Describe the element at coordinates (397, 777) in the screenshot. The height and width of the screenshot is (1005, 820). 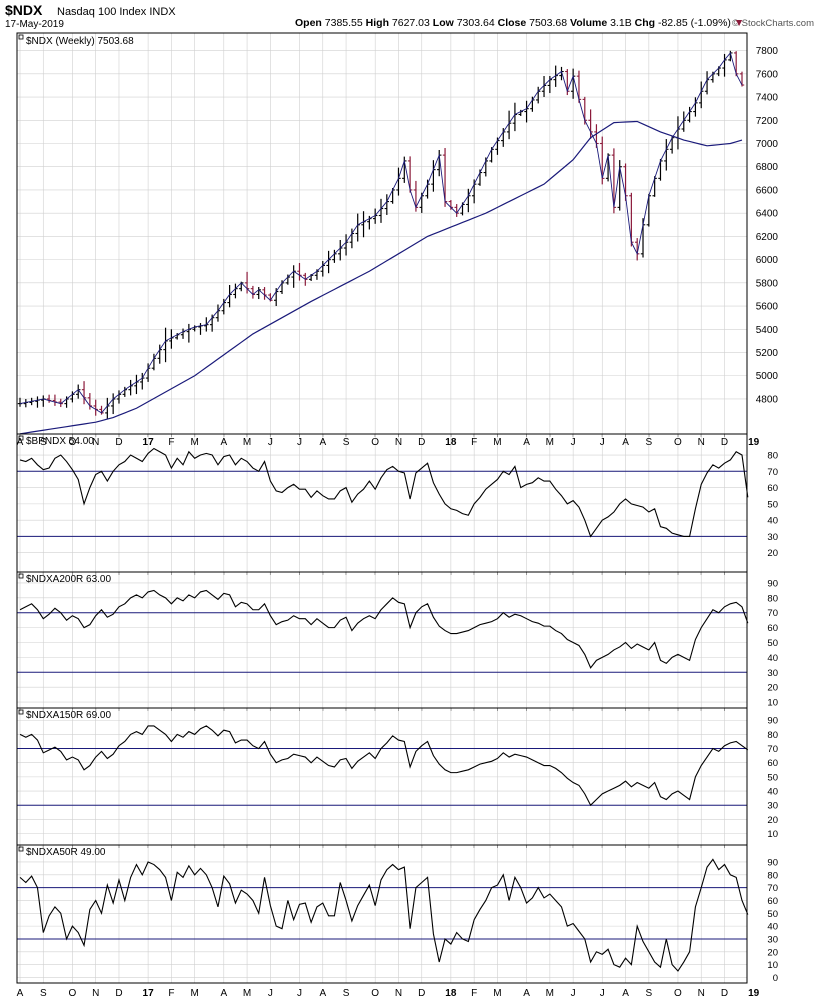
I see `panel-indicator-3: 10 20 30 40 50 60 70 80 90 $NDXA150R 69.00` at that location.